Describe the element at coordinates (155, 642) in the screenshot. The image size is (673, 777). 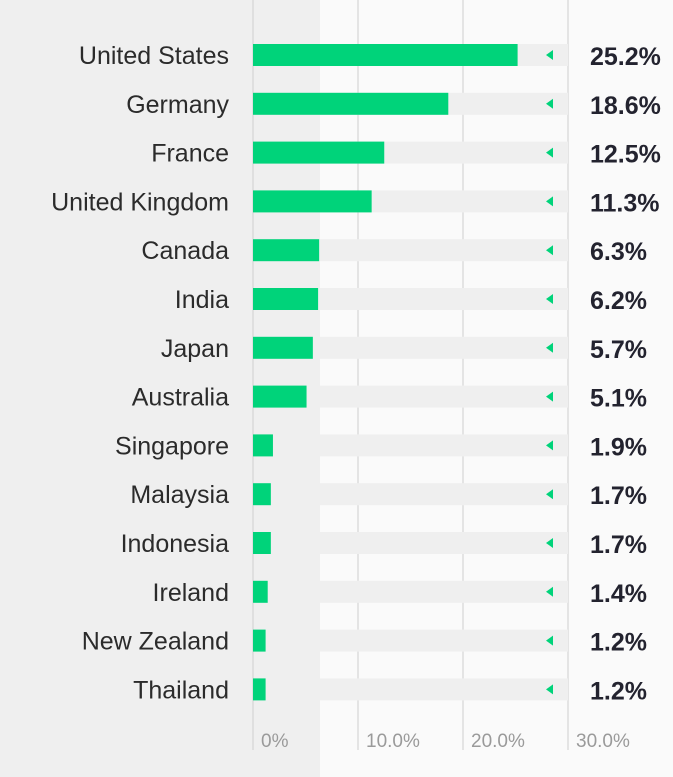
I see `category-label: New Zealand` at that location.